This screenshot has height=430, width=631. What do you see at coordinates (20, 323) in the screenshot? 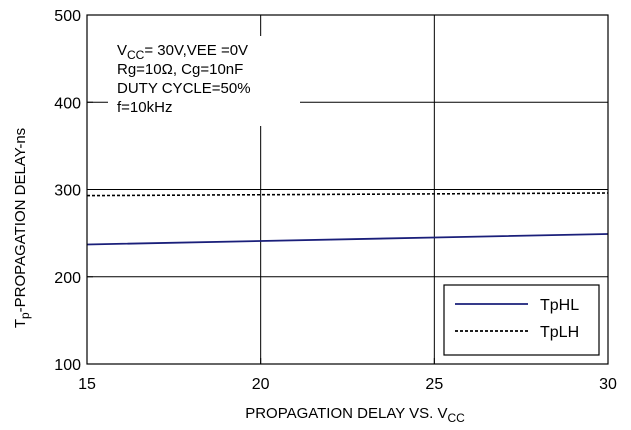
I see `y-axis-label-pre: T` at bounding box center [20, 323].